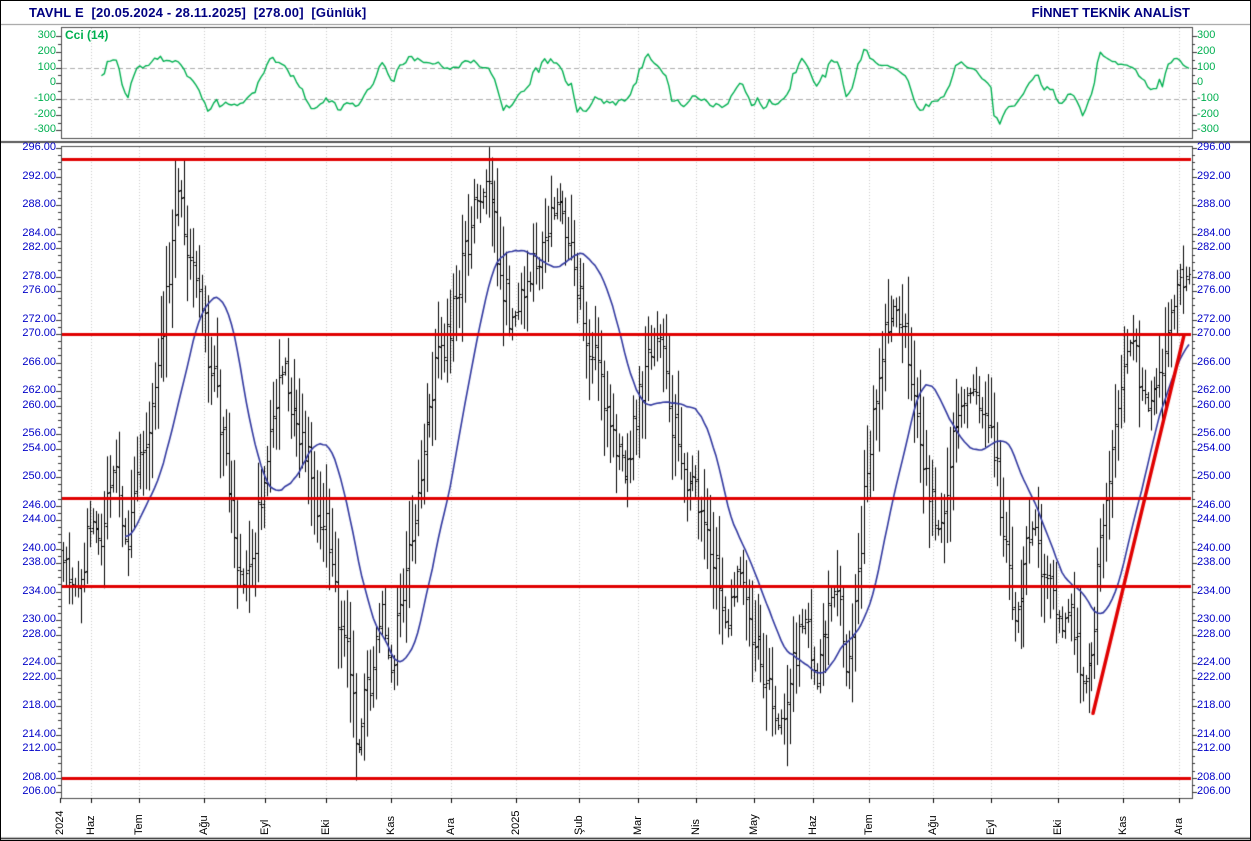  Describe the element at coordinates (696, 827) in the screenshot. I see `month-label: Nis` at that location.